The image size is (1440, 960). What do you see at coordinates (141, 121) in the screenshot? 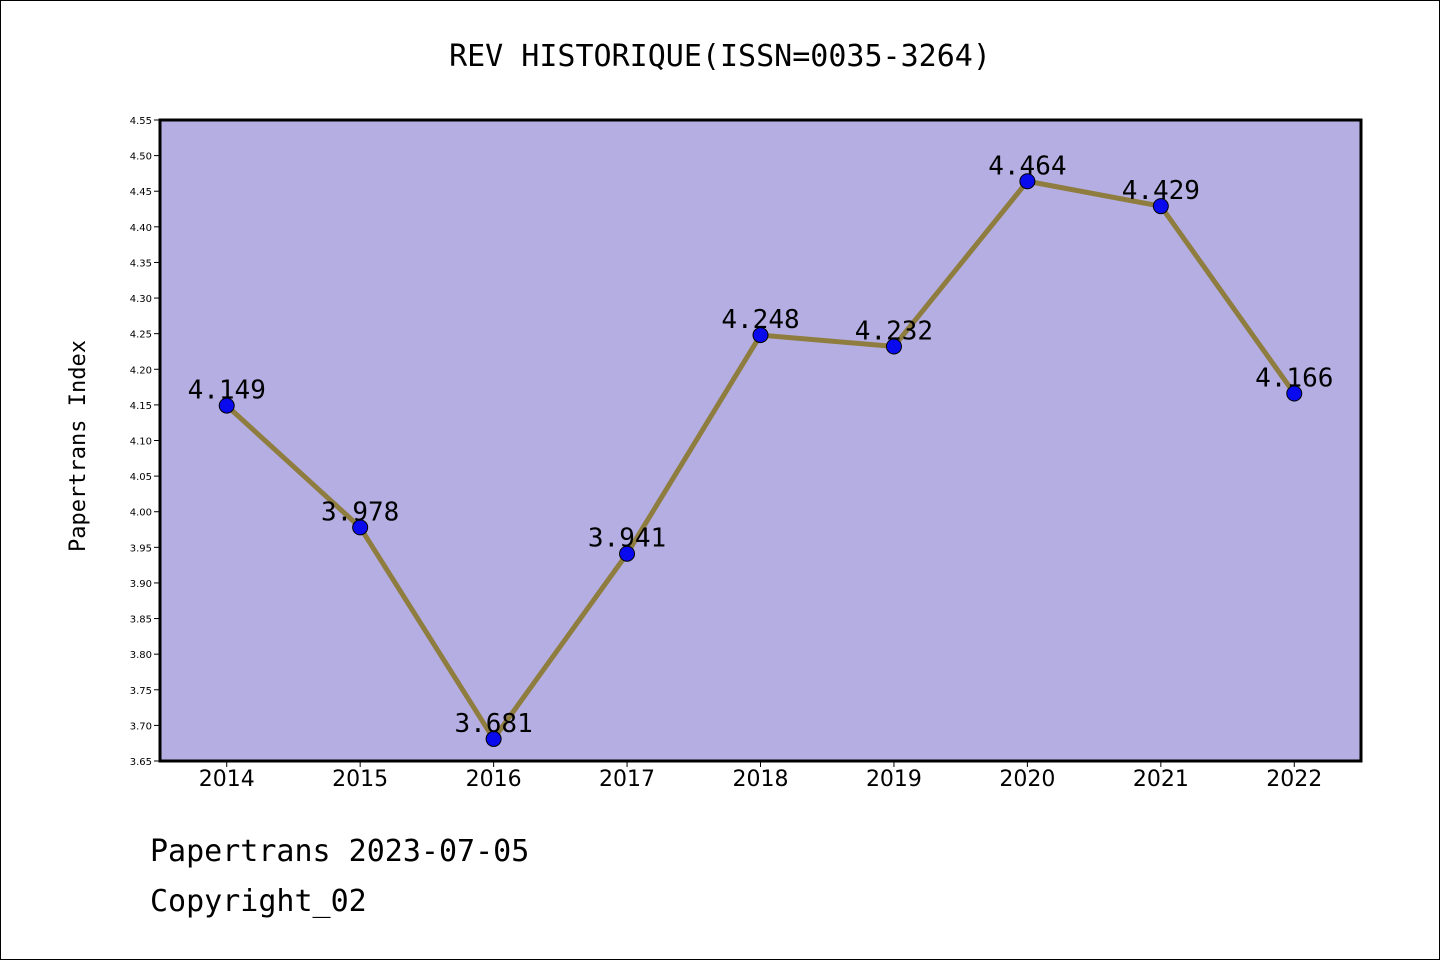
I see `y-tick-label: 4.55` at bounding box center [141, 121].